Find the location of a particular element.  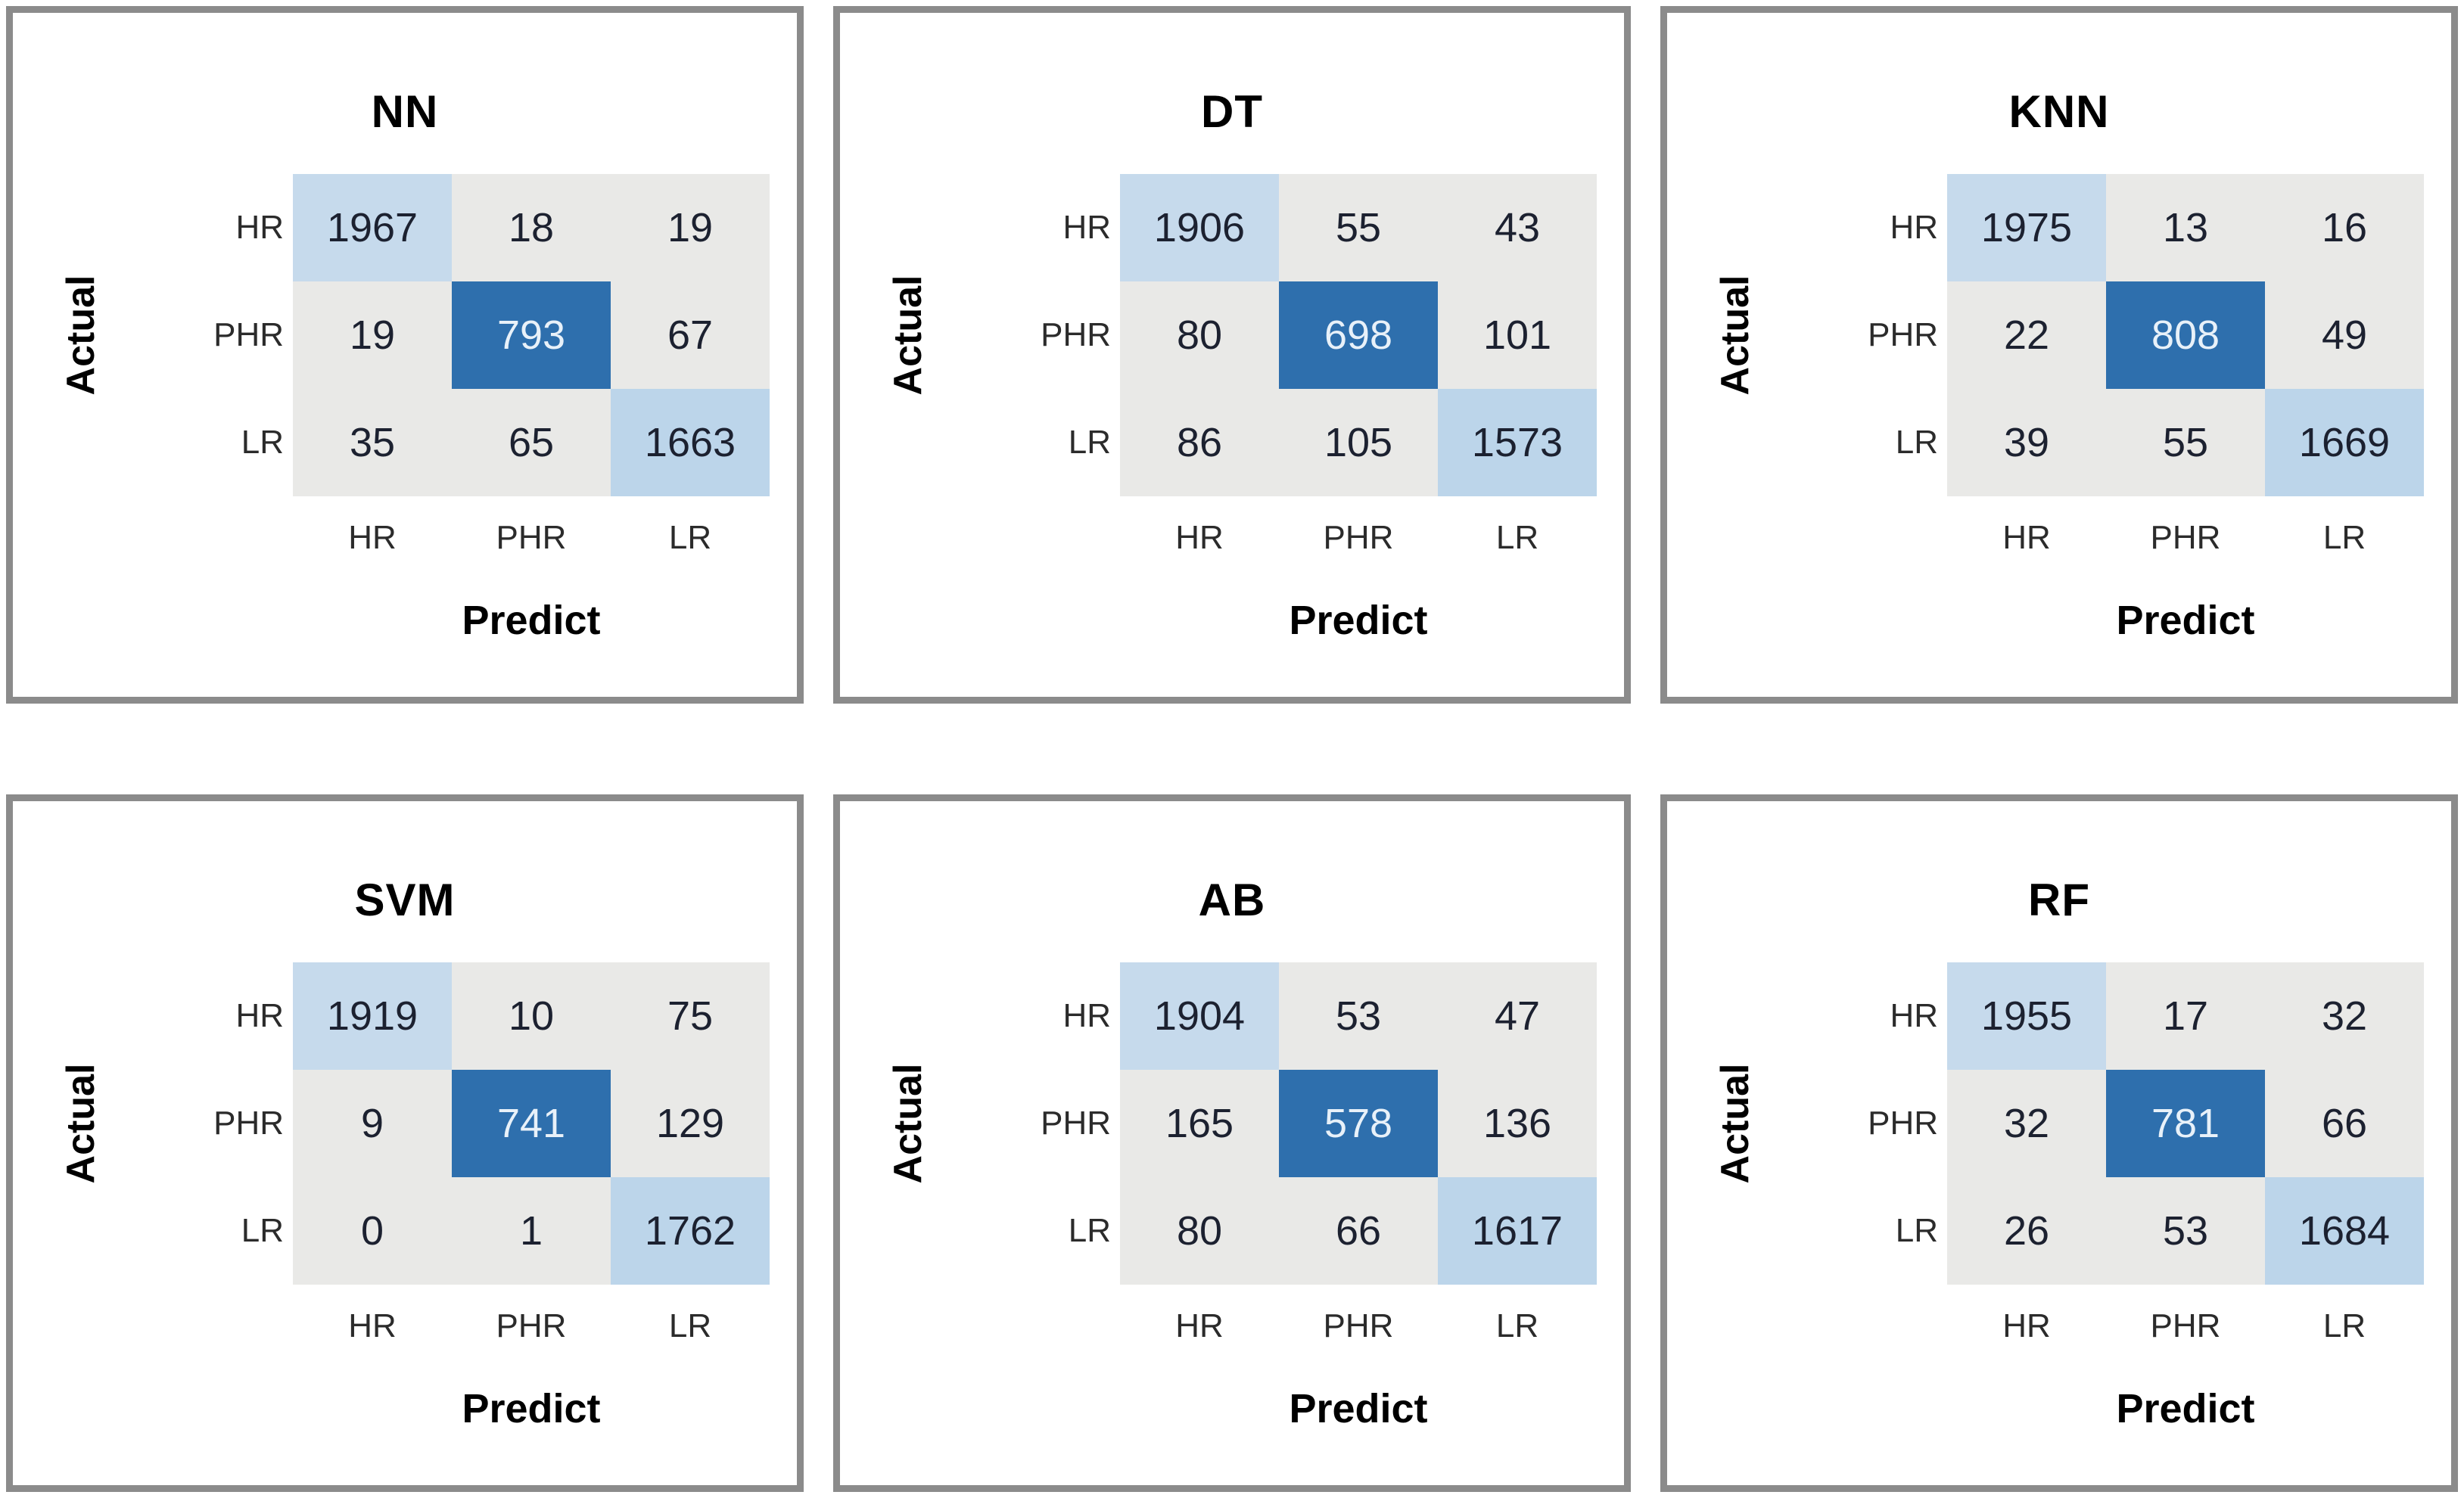

cell-phr-lr: 136 is located at coordinates (1517, 1123).